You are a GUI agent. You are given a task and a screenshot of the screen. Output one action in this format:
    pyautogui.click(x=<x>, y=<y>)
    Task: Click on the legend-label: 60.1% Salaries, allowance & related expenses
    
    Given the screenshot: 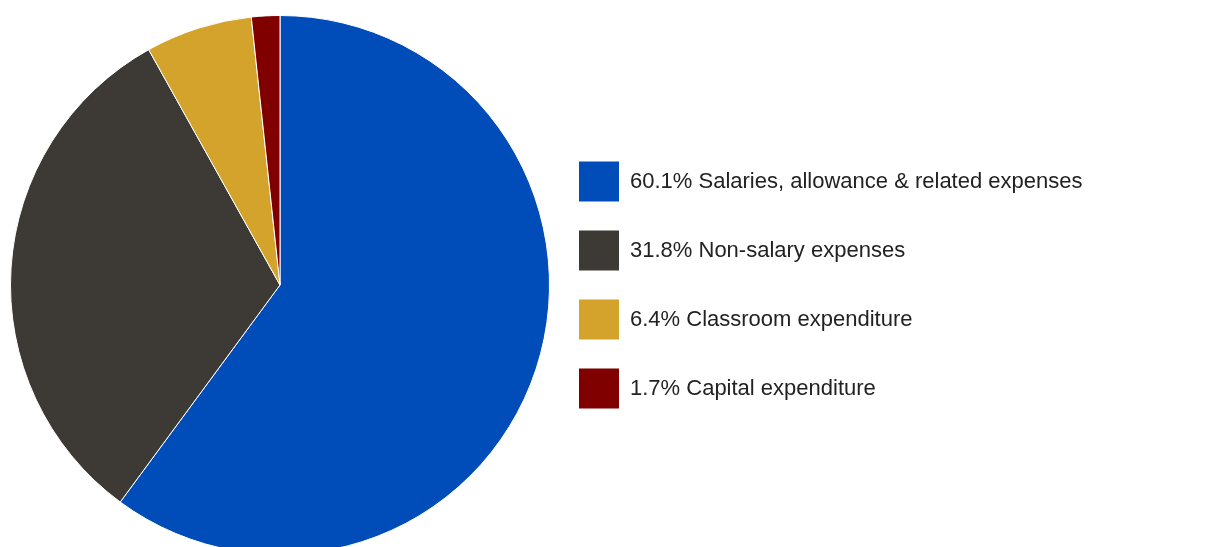 What is the action you would take?
    pyautogui.click(x=856, y=180)
    